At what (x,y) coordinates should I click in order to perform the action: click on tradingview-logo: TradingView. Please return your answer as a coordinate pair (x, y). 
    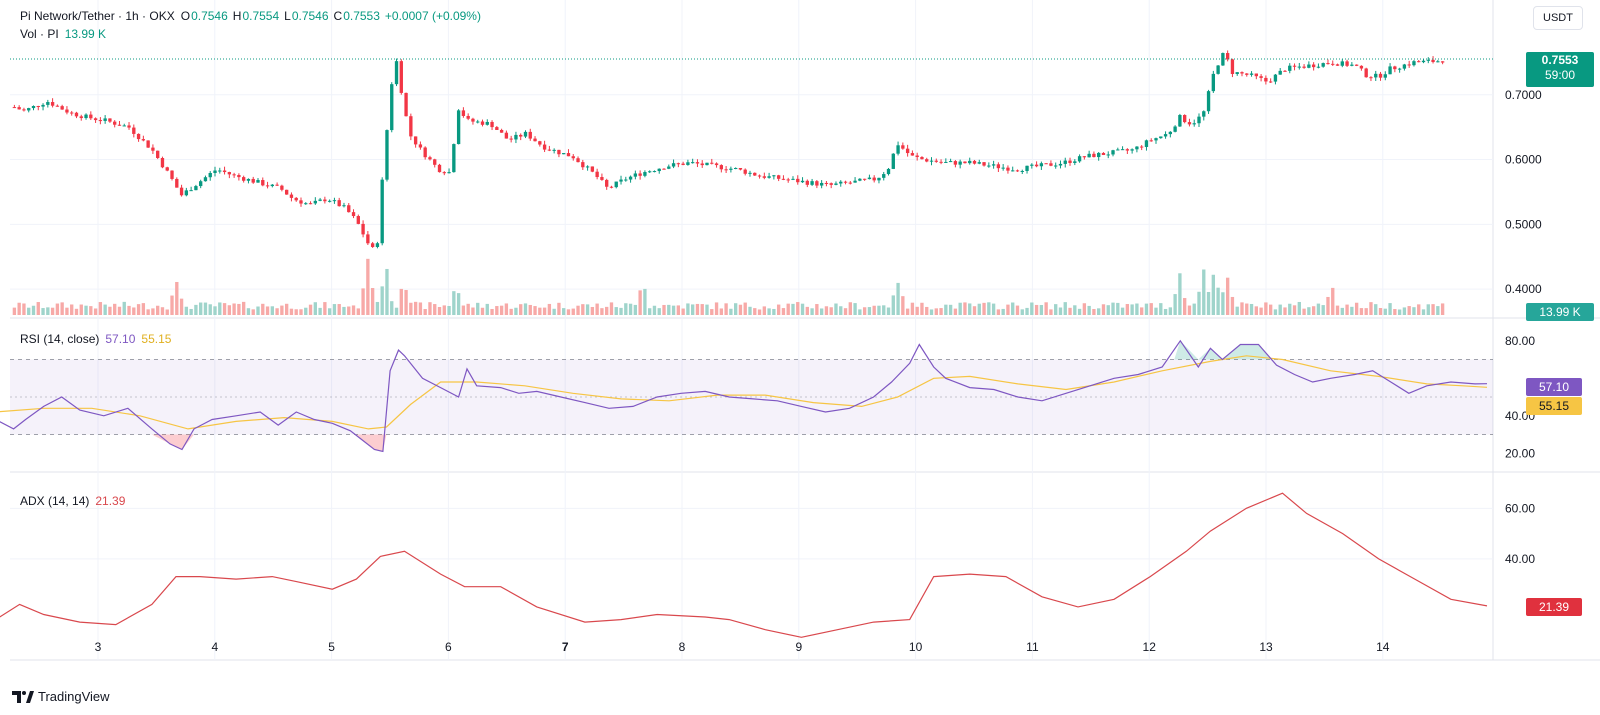
    Looking at the image, I should click on (61, 696).